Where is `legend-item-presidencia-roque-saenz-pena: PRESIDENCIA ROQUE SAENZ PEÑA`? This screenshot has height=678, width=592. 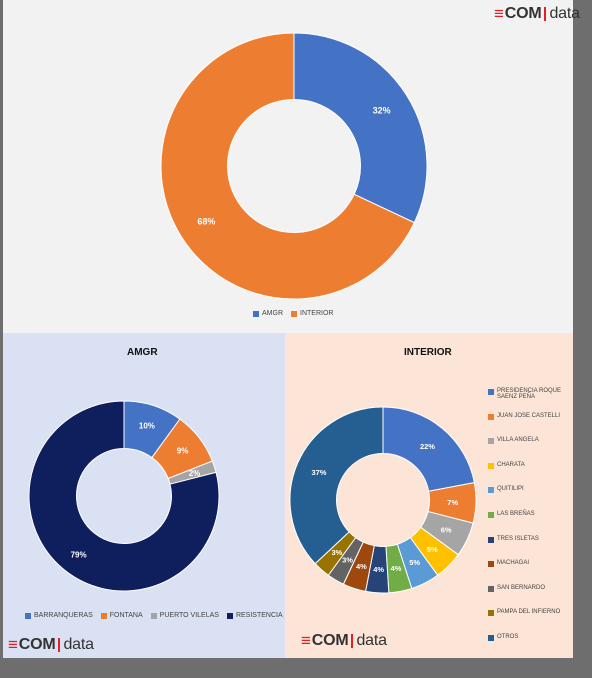
legend-item-presidencia-roque-saenz-pena: PRESIDENCIA ROQUE SAENZ PEÑA is located at coordinates (529, 400).